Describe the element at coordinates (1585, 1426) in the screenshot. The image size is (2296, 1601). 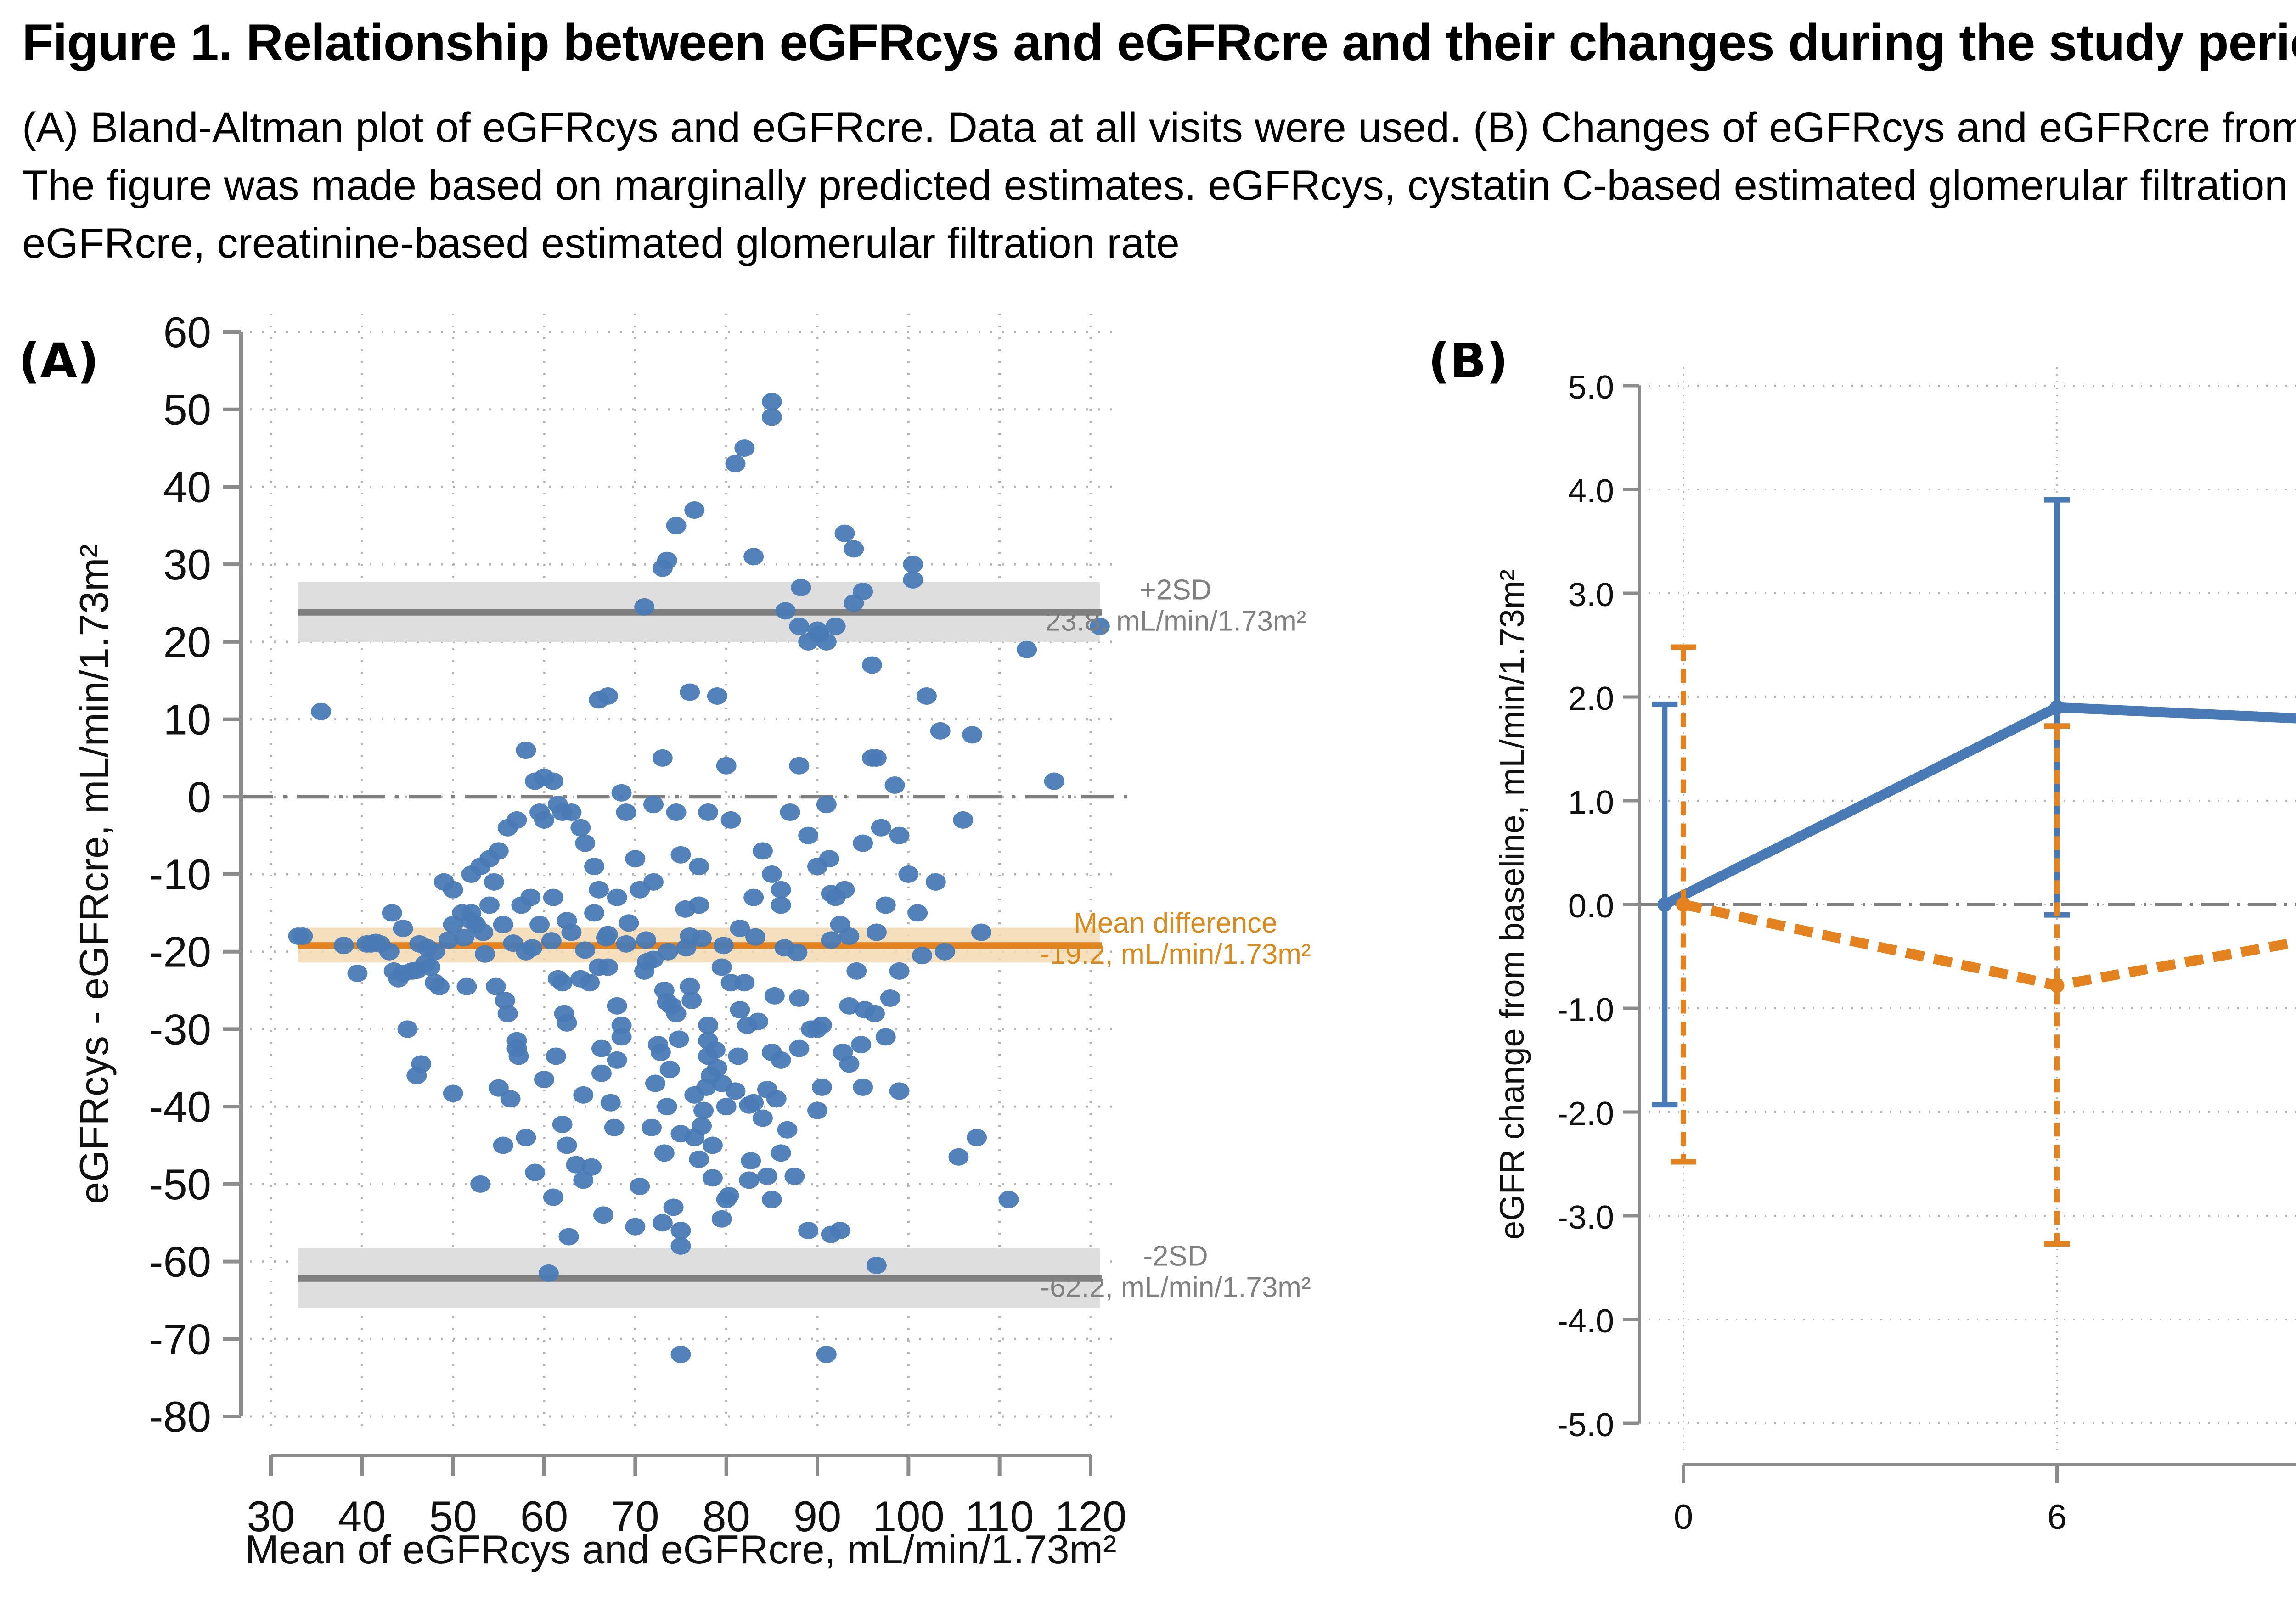
I see `y-tick-label: -5.0` at that location.